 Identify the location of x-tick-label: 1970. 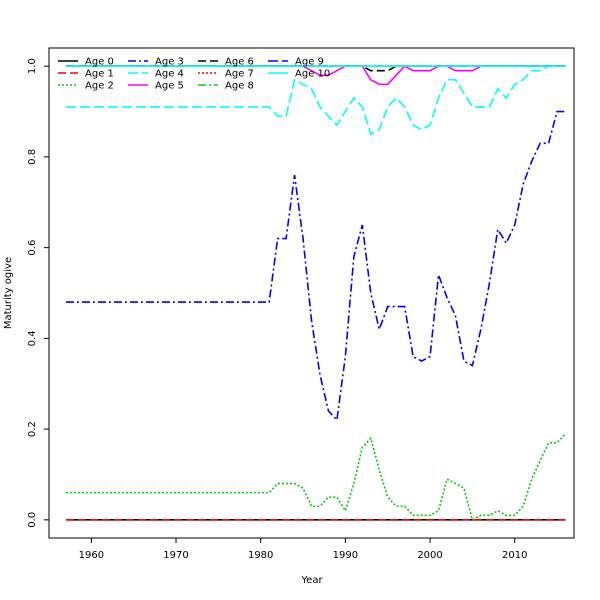
(175, 555).